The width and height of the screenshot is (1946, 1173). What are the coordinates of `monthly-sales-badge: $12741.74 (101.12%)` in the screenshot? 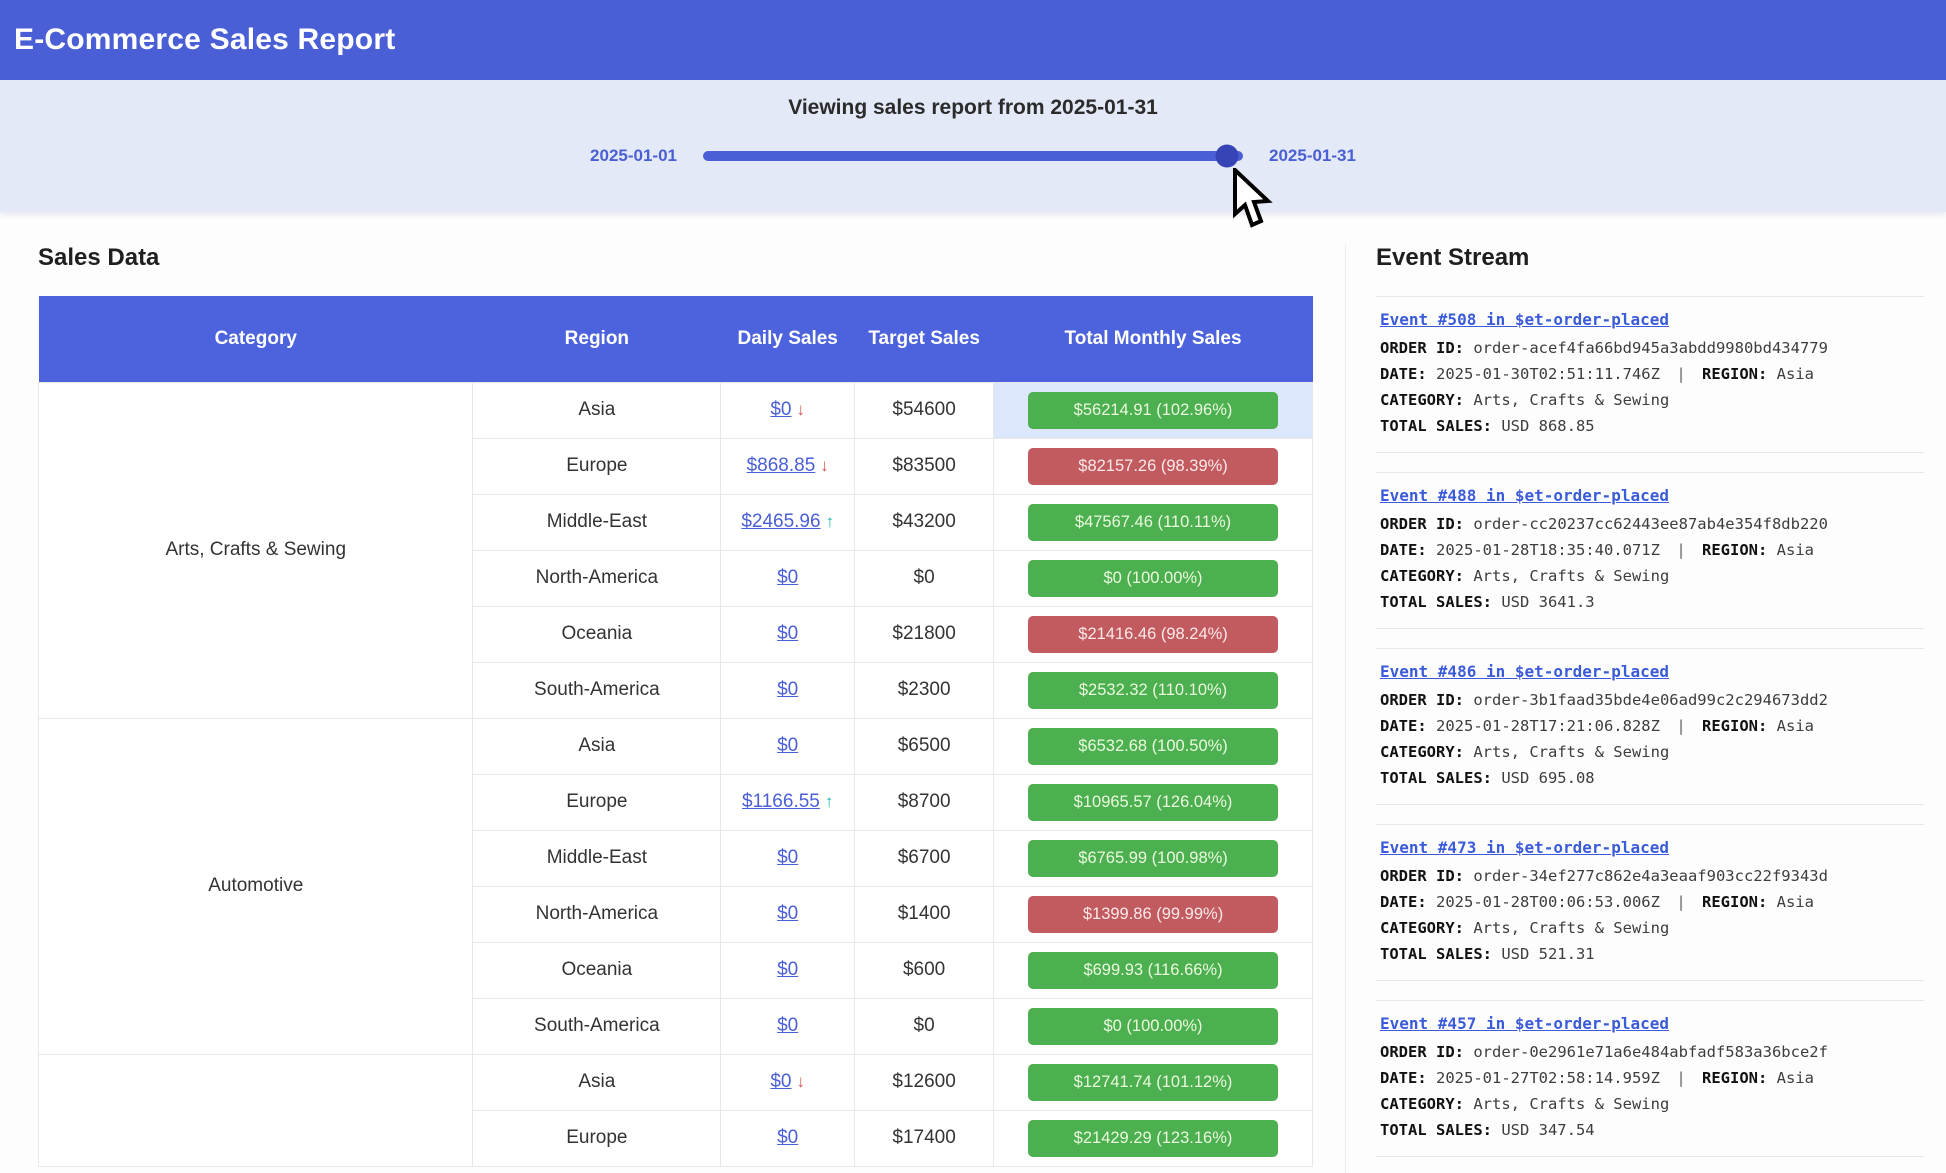 It's located at (1153, 1082).